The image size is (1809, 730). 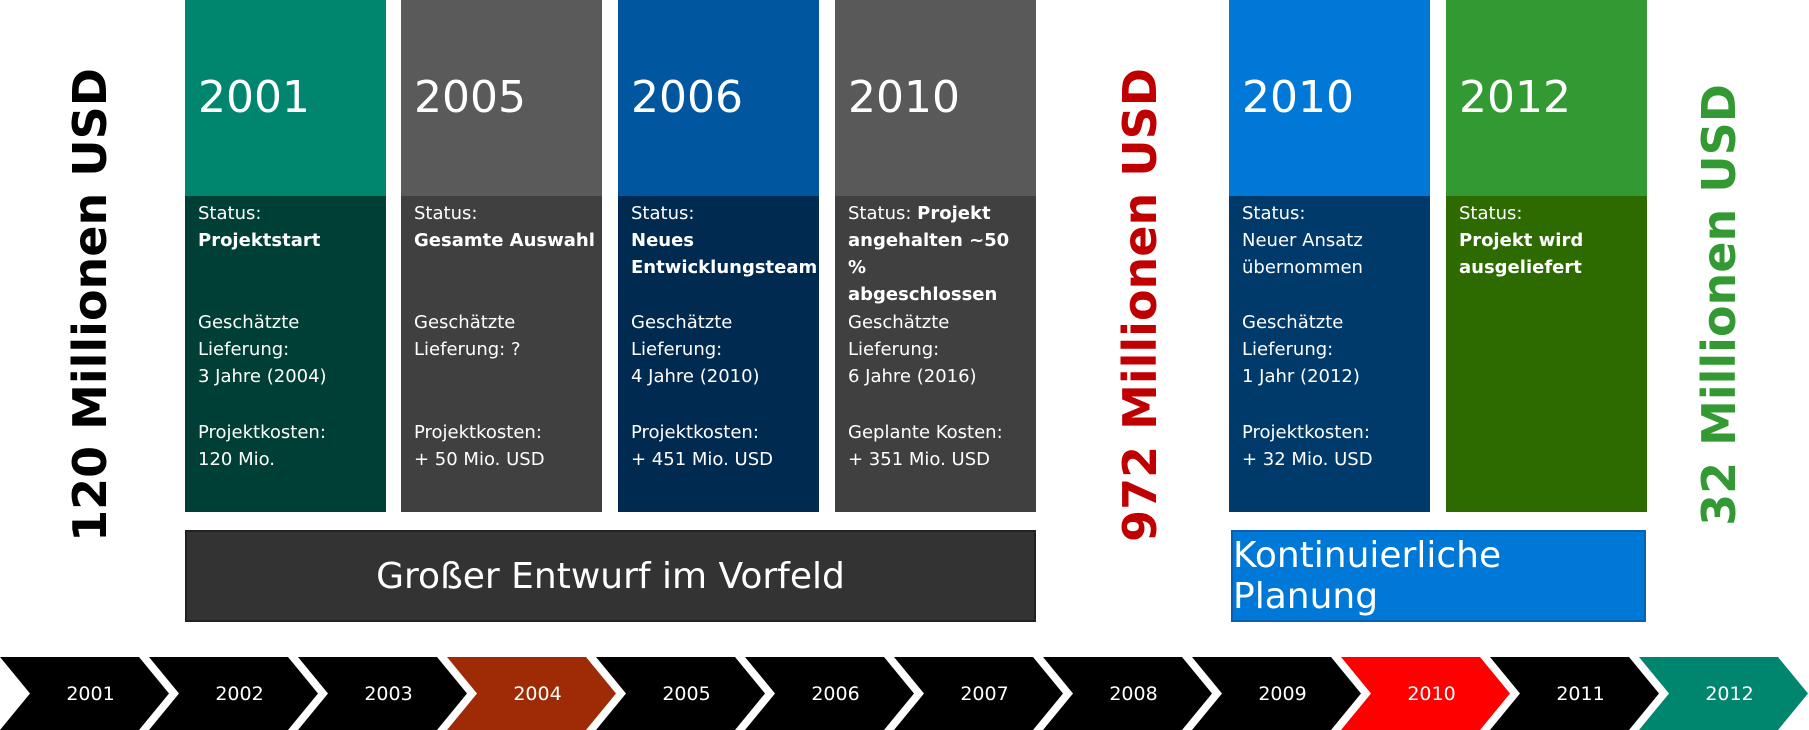 I want to click on delivery-section: Geschätzte Lieferung: ?, so click(x=505, y=336).